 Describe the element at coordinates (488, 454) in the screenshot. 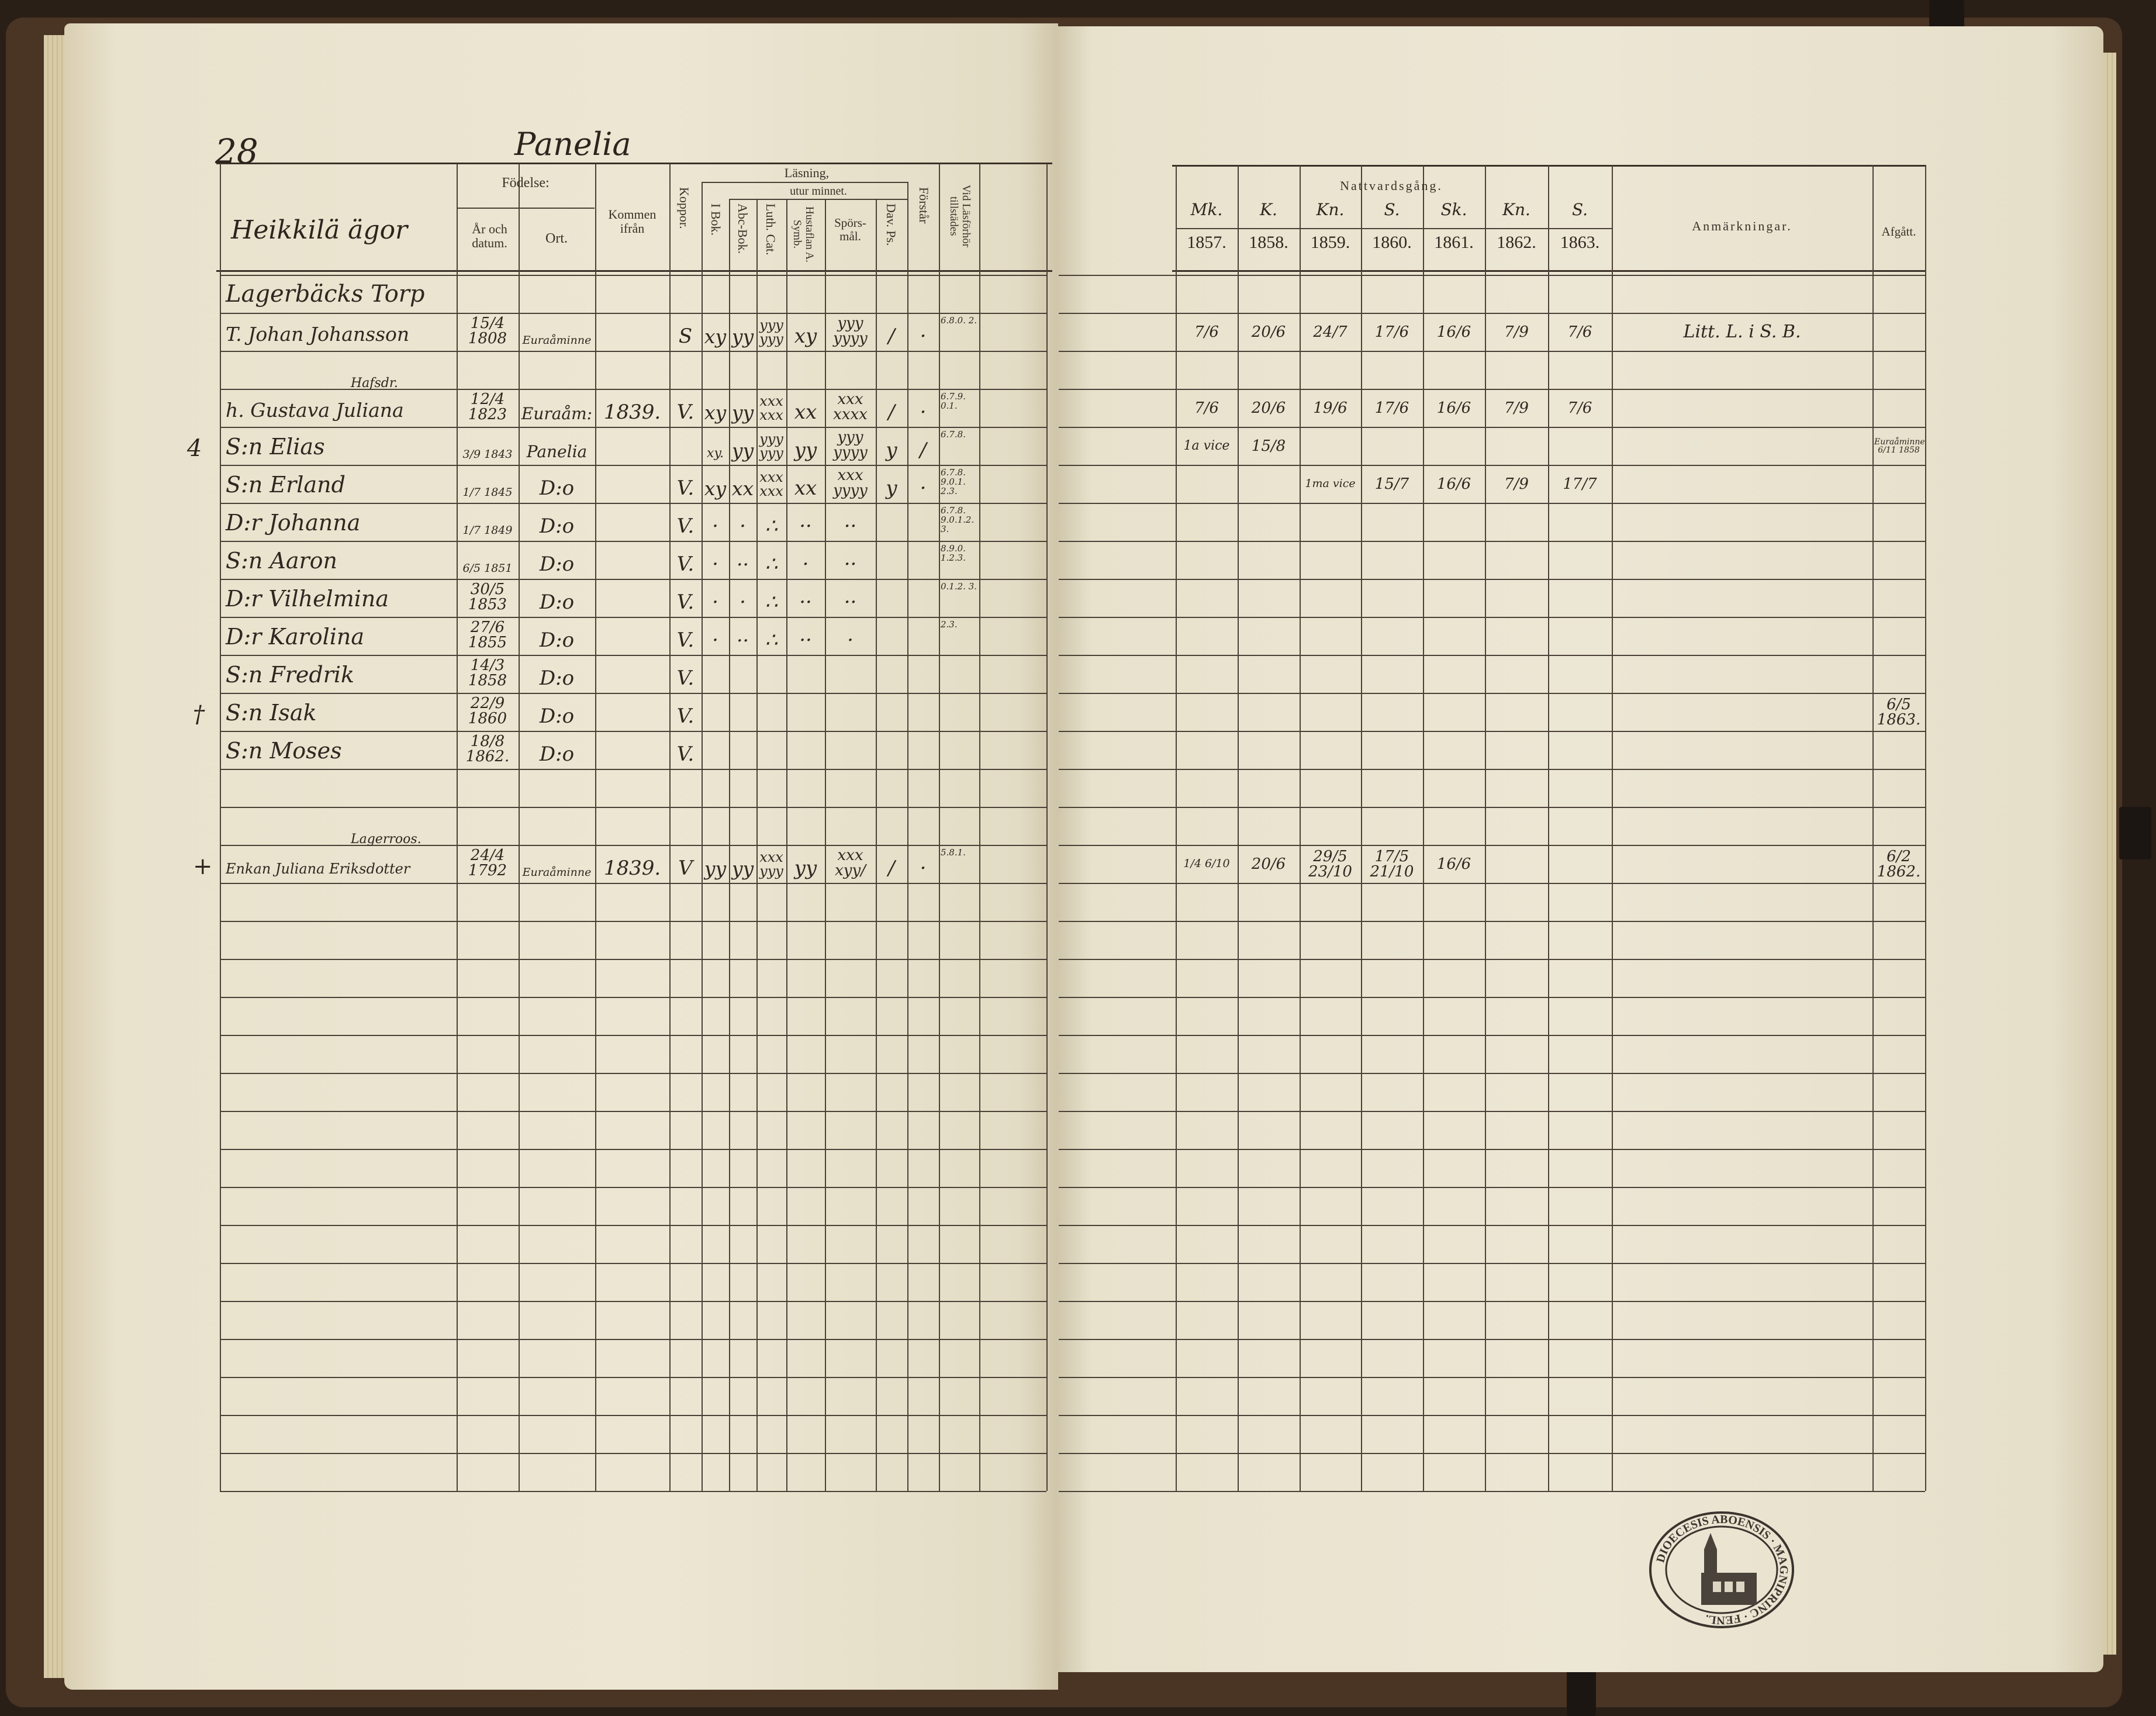

I see `cell-dob: 3/9 1843` at that location.